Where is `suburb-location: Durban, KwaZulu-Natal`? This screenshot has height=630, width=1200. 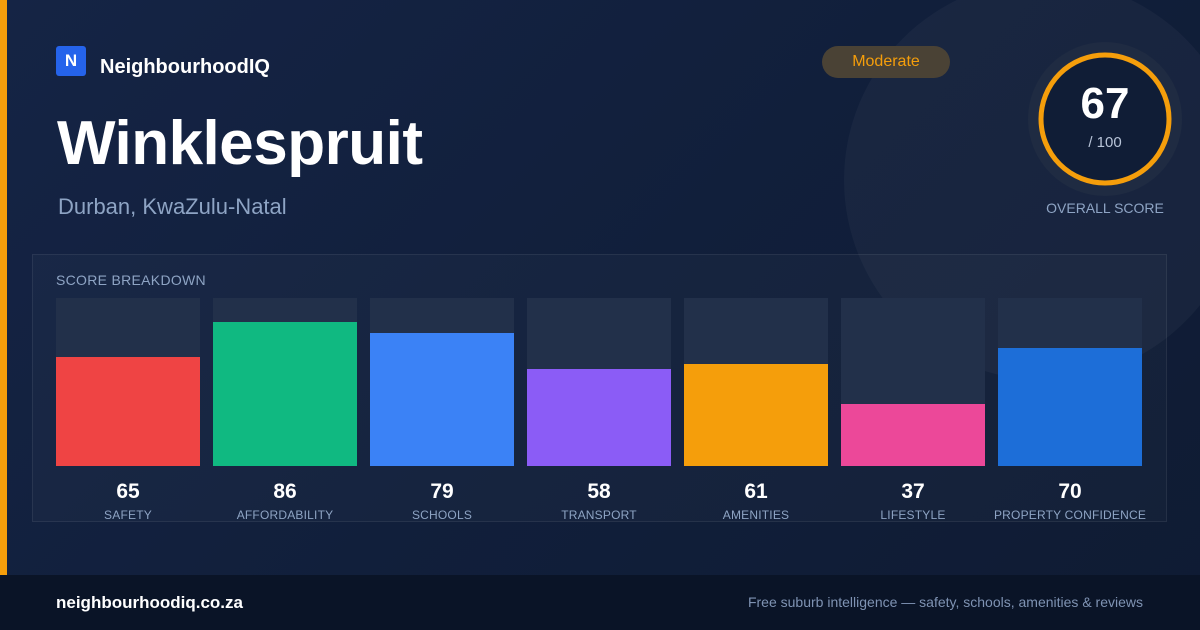 suburb-location: Durban, KwaZulu-Natal is located at coordinates (172, 206).